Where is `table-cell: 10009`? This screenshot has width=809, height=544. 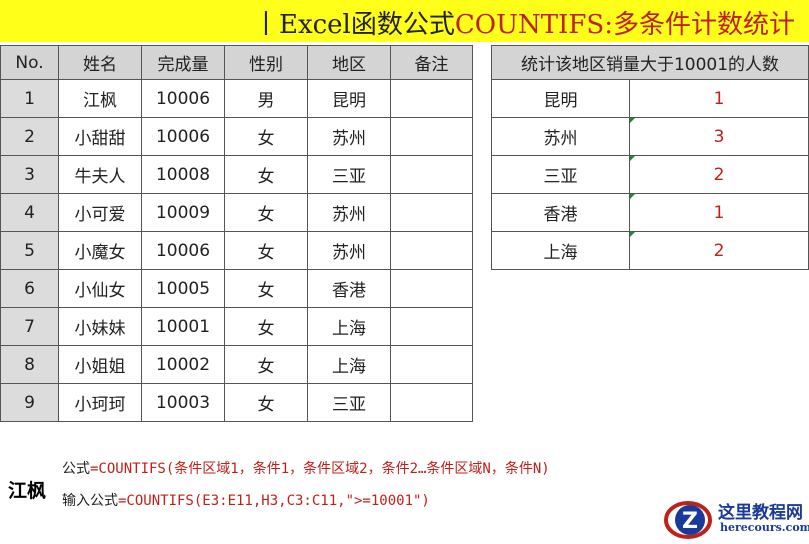 table-cell: 10009 is located at coordinates (183, 212).